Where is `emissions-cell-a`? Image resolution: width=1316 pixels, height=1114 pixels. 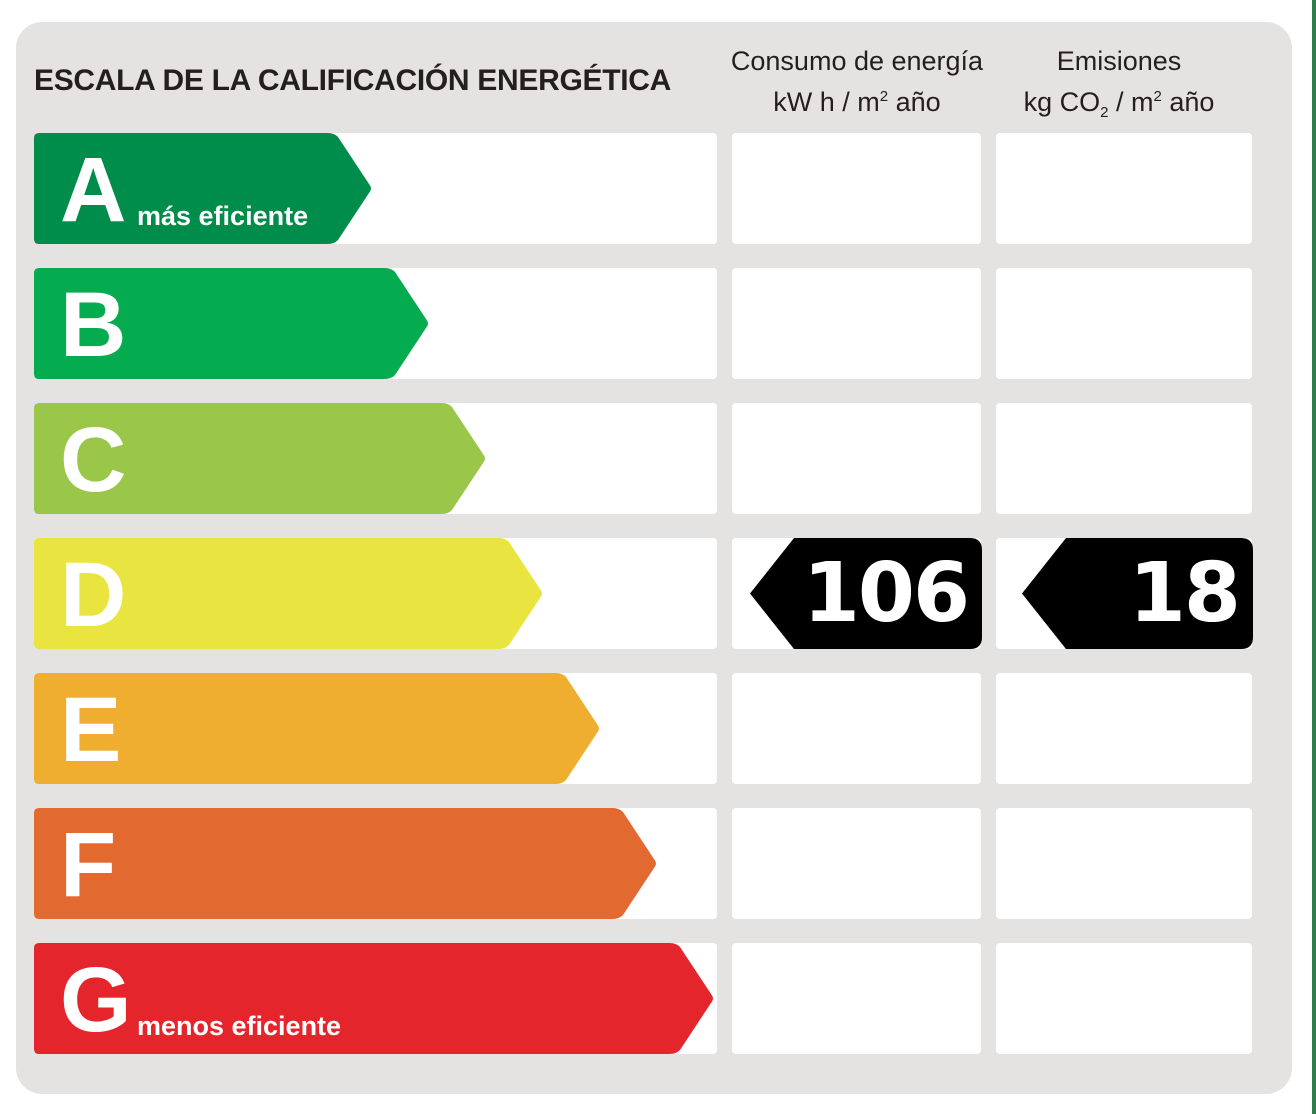
emissions-cell-a is located at coordinates (1124, 188).